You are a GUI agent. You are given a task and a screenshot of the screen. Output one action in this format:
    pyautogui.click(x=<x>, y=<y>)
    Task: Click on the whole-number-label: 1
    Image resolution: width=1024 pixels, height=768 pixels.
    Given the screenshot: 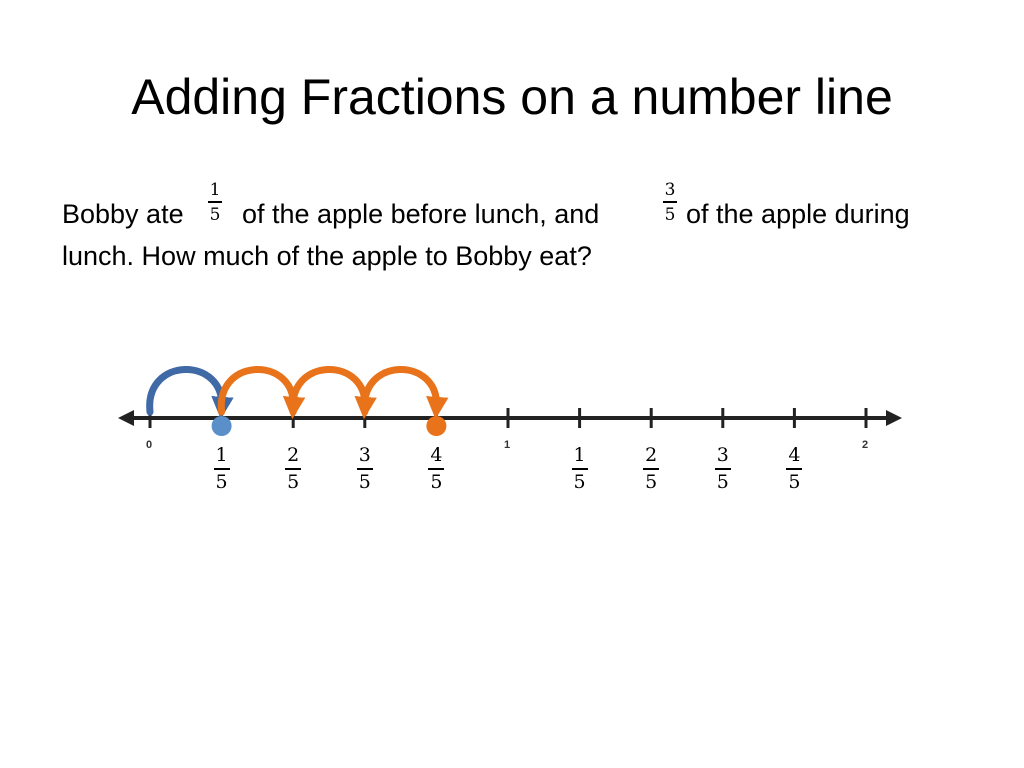 What is the action you would take?
    pyautogui.click(x=507, y=445)
    